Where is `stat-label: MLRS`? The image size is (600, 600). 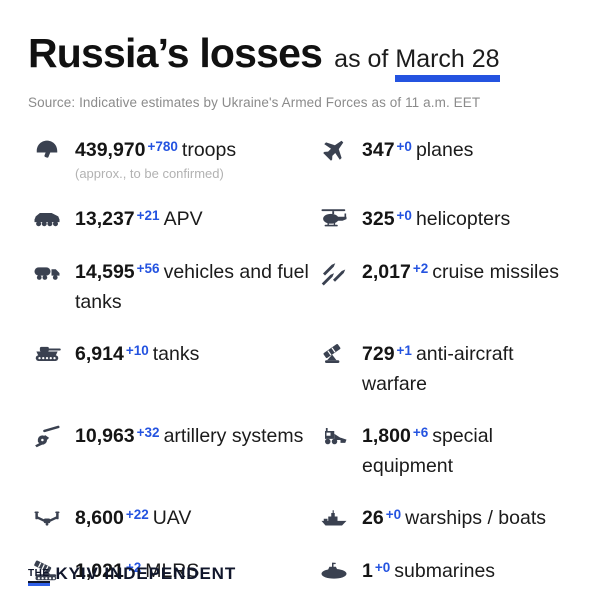 stat-label: MLRS is located at coordinates (172, 571).